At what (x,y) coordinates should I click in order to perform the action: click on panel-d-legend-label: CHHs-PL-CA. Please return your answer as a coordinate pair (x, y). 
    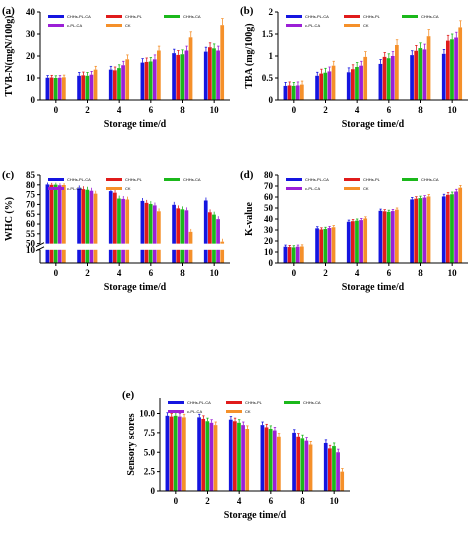
    Looking at the image, I should click on (317, 179).